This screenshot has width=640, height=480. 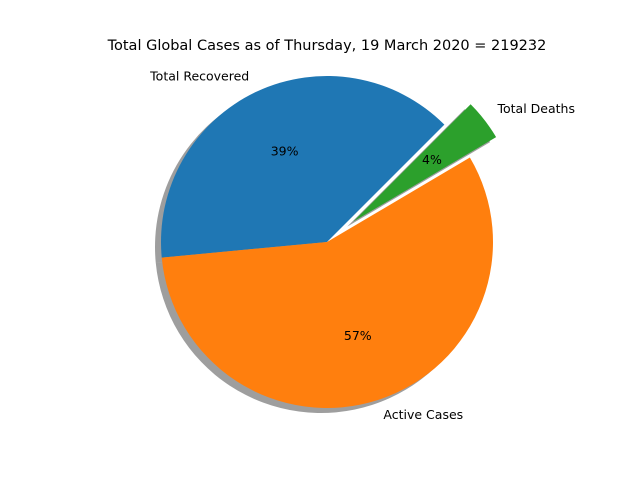 I want to click on label-total-recovered: Total Recovered, so click(x=199, y=75).